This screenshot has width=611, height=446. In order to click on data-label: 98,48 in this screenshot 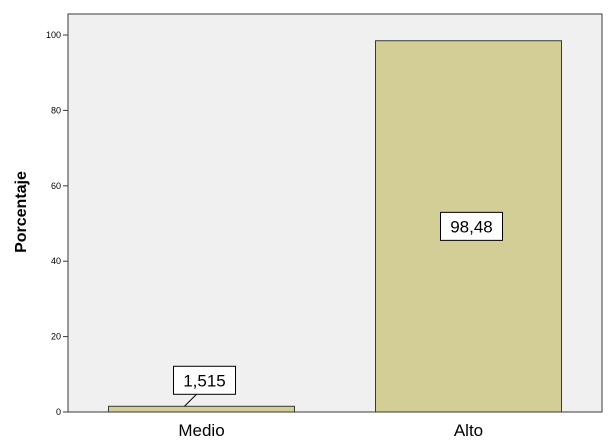, I will do `click(471, 226)`.